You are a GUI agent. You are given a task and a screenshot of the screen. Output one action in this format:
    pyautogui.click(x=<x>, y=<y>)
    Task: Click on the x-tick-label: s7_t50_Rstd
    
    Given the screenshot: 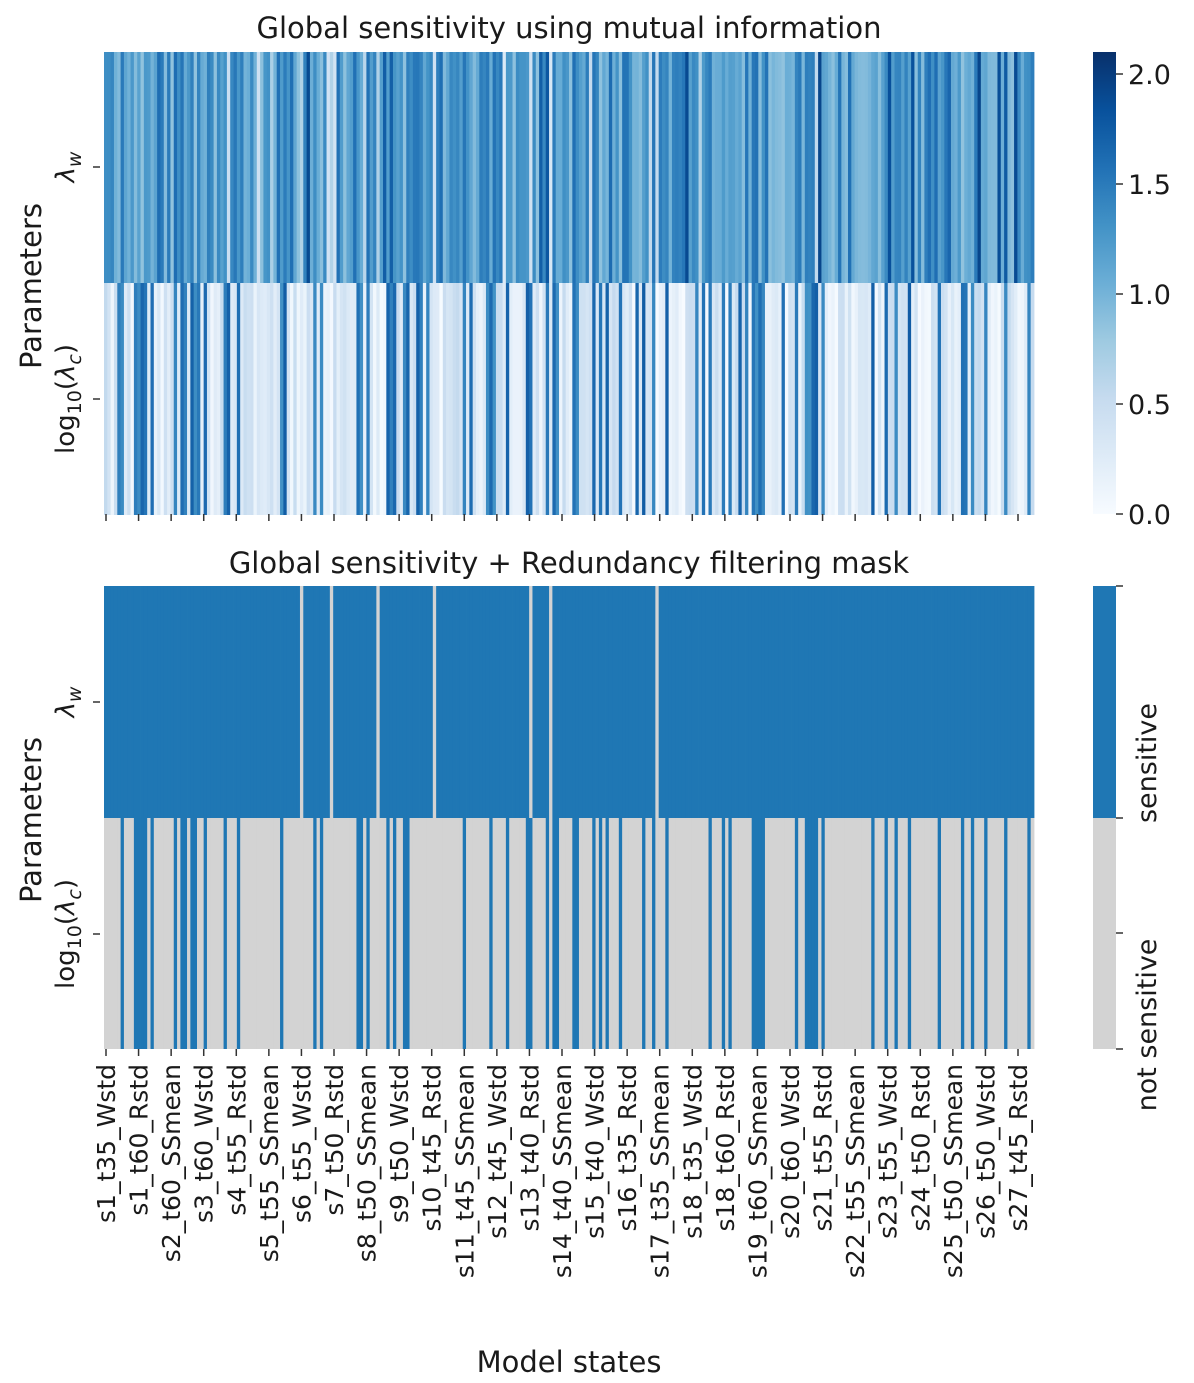 What is the action you would take?
    pyautogui.click(x=334, y=1140)
    